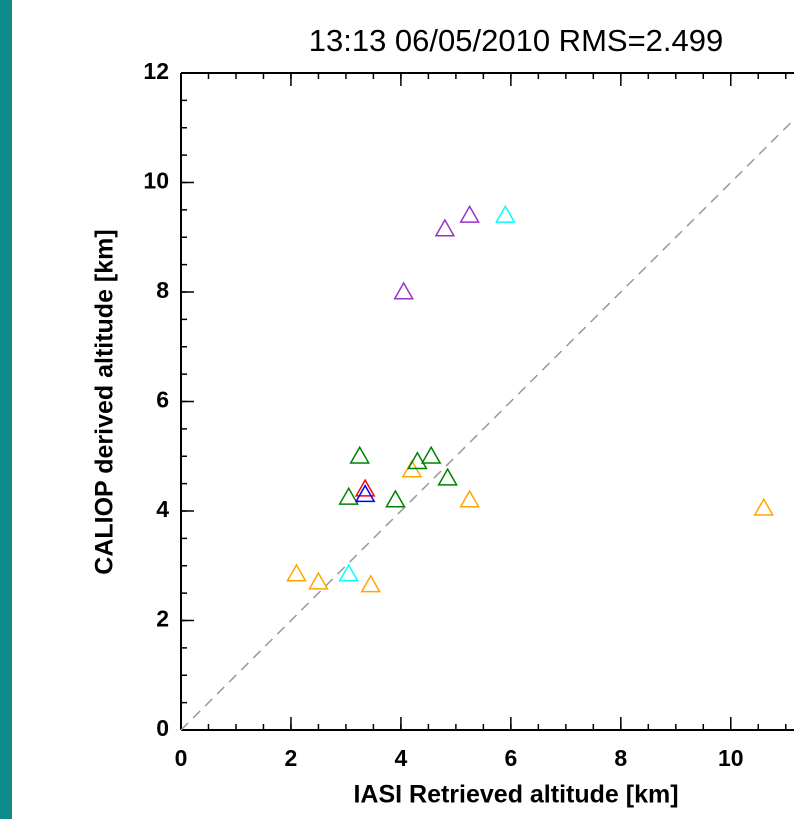 This screenshot has width=794, height=819. Describe the element at coordinates (156, 71) in the screenshot. I see `y-tick-label: 12` at that location.